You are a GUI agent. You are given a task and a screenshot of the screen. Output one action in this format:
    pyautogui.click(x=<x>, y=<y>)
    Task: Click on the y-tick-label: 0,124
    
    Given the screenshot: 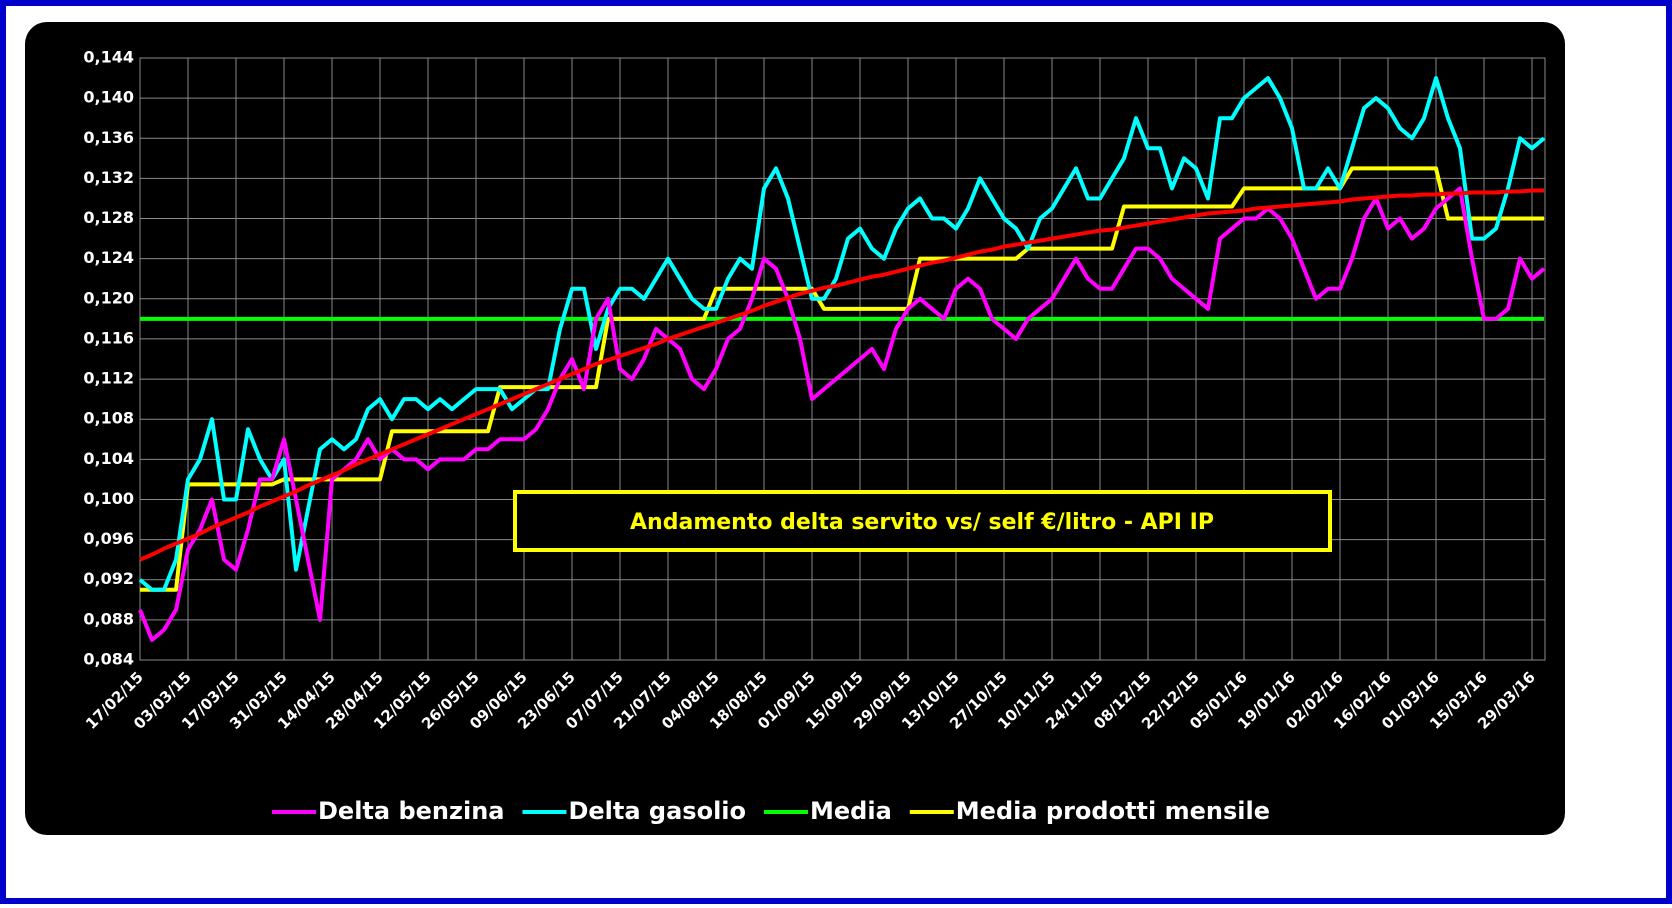 What is the action you would take?
    pyautogui.click(x=108, y=257)
    